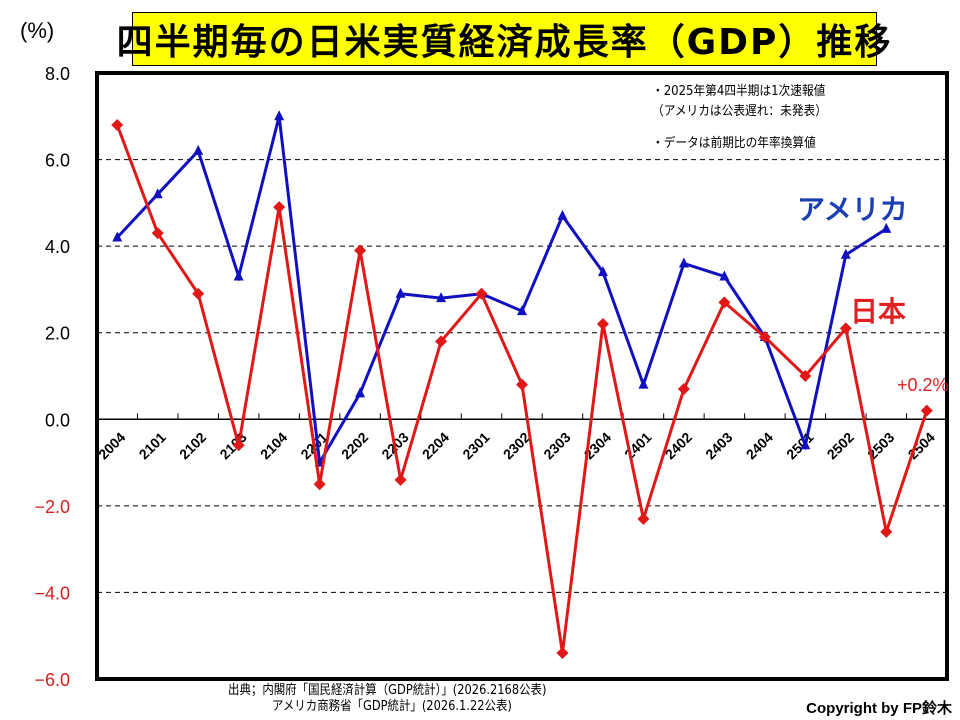 This screenshot has height=720, width=960. Describe the element at coordinates (504, 42) in the screenshot. I see `chart-title: 四半期毎の日米実質経済成長率（GDP）推移` at that location.